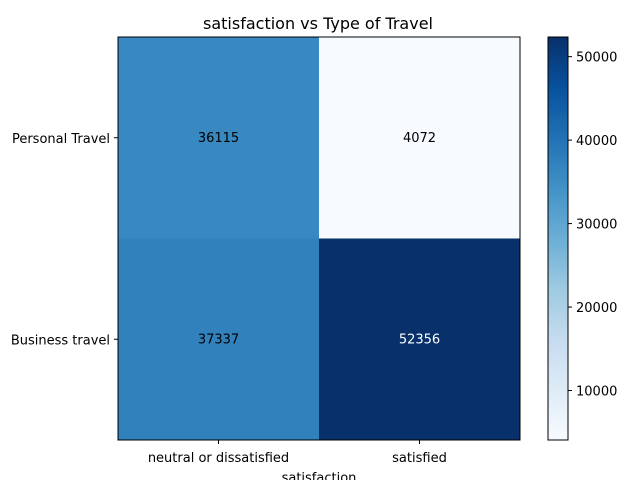 The height and width of the screenshot is (480, 640). Describe the element at coordinates (64, 240) in the screenshot. I see `y-axis-ticks: Personal Travel Business travel` at that location.